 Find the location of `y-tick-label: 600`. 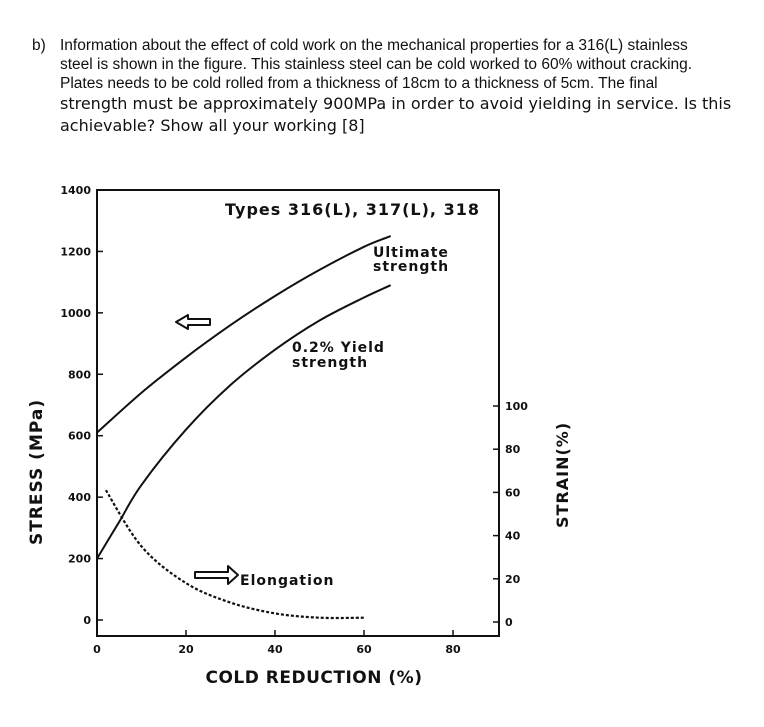

y-tick-label: 600 is located at coordinates (79, 436).